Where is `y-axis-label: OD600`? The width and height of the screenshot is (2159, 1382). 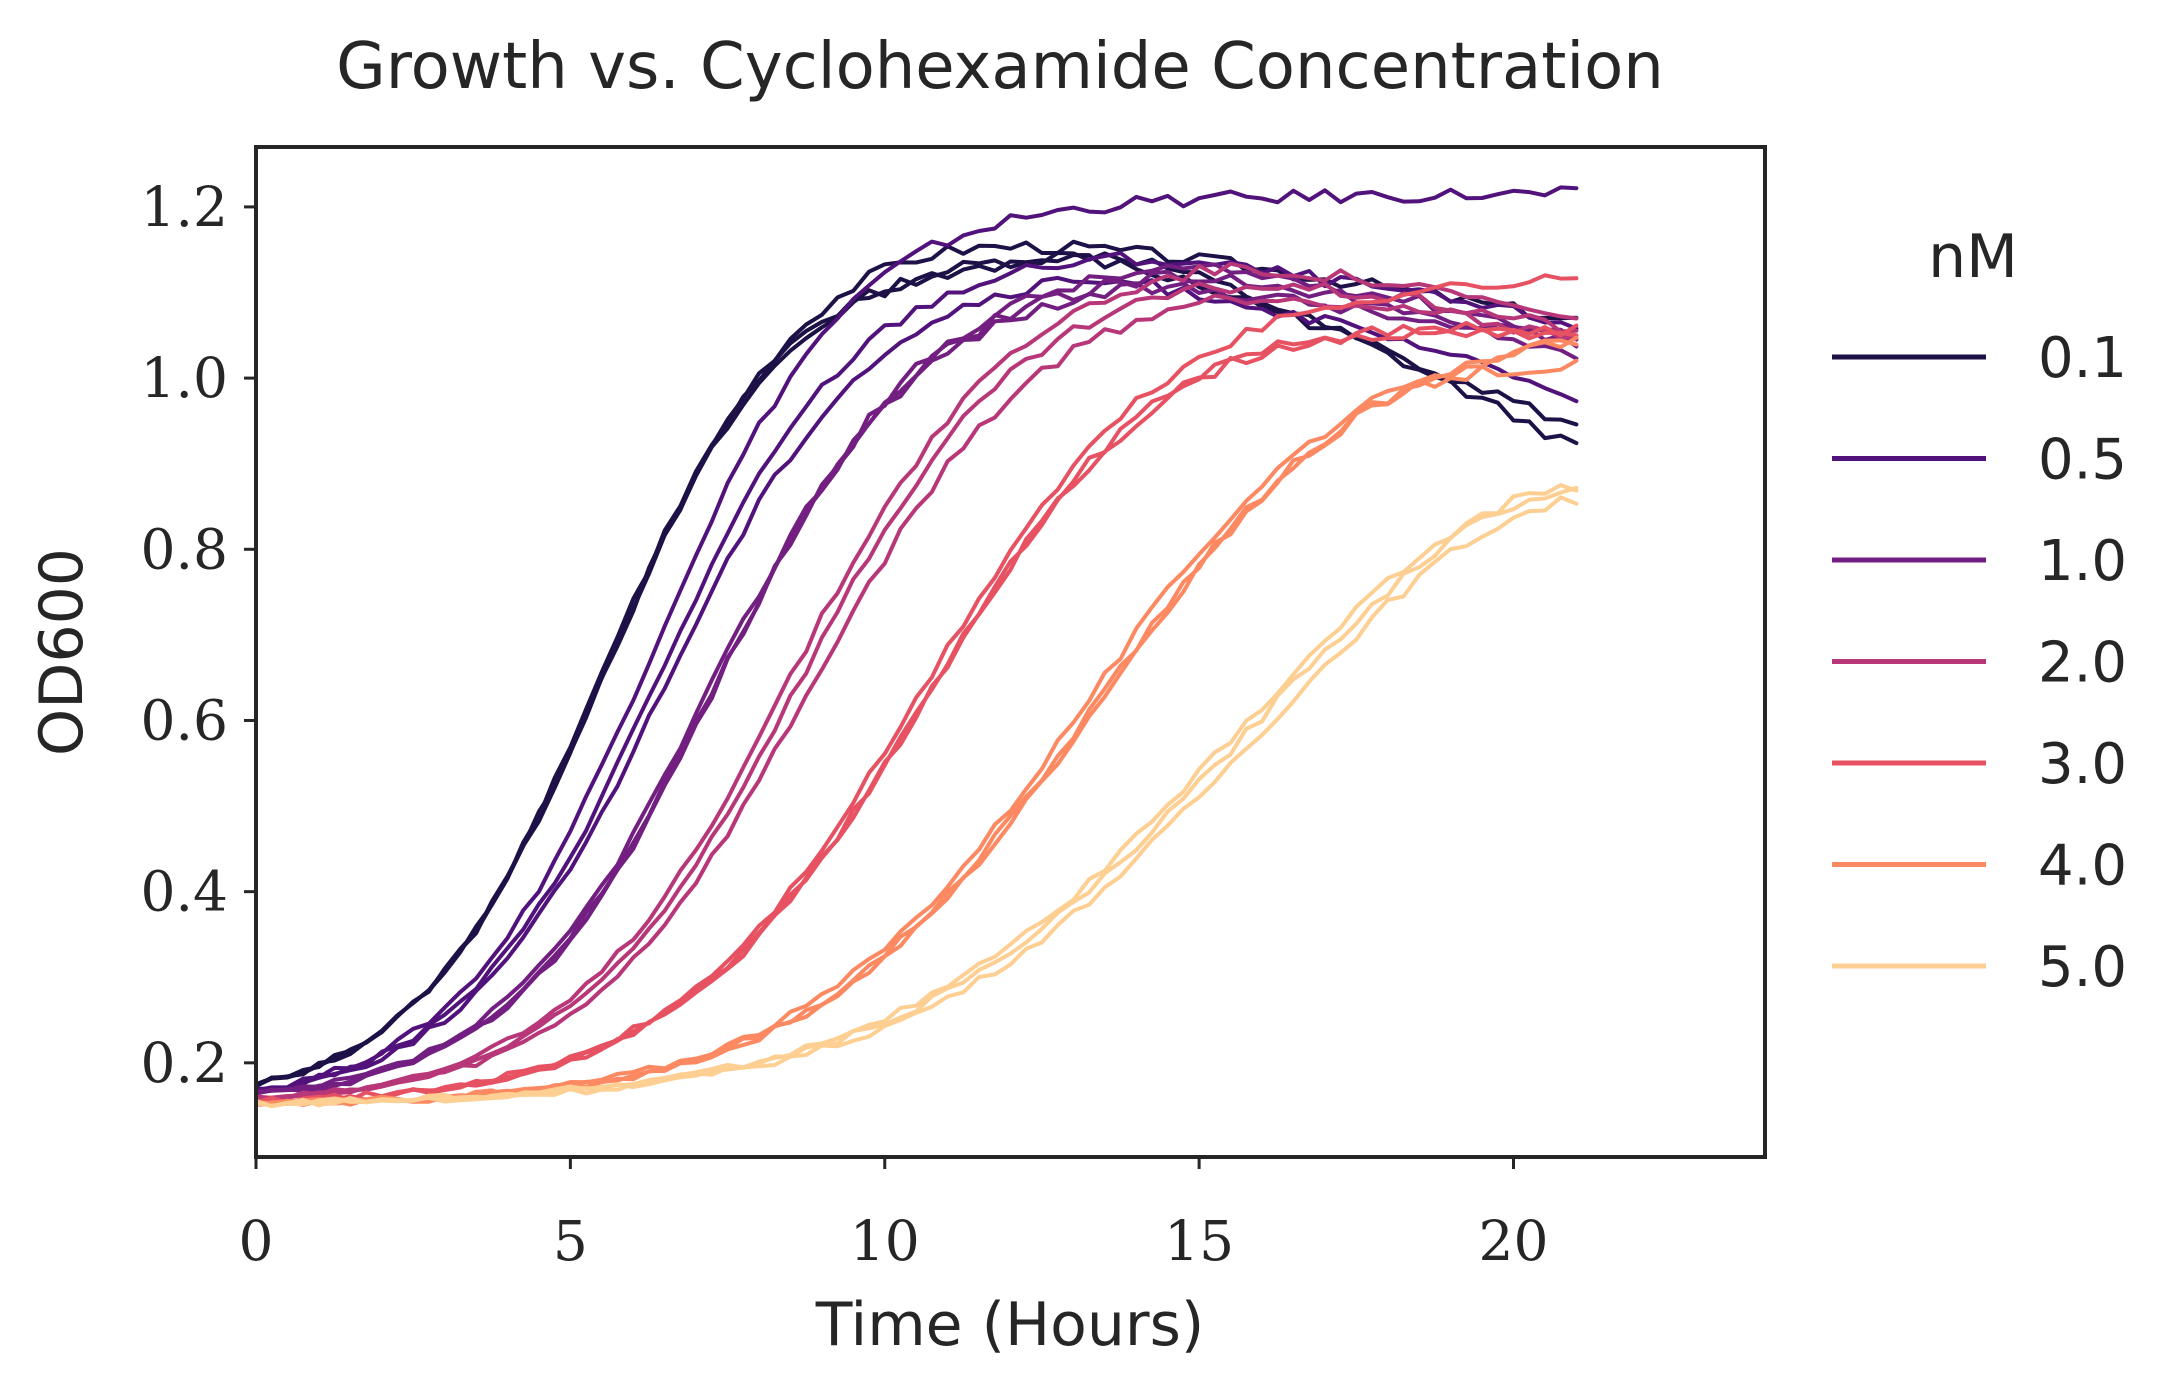 y-axis-label: OD600 is located at coordinates (62, 652).